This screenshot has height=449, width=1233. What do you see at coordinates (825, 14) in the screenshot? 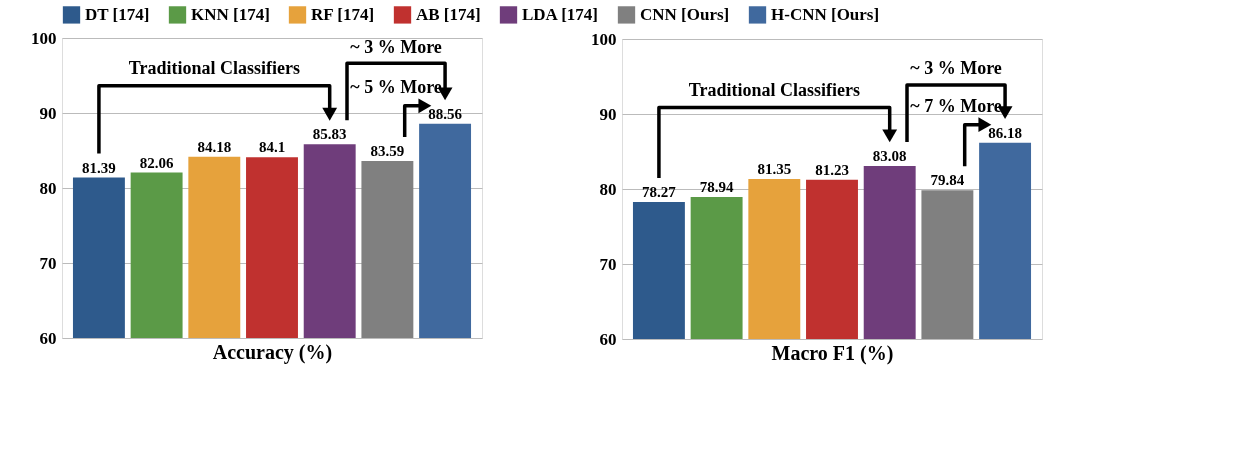
I see `legend-label: H-CNN [Ours]` at bounding box center [825, 14].